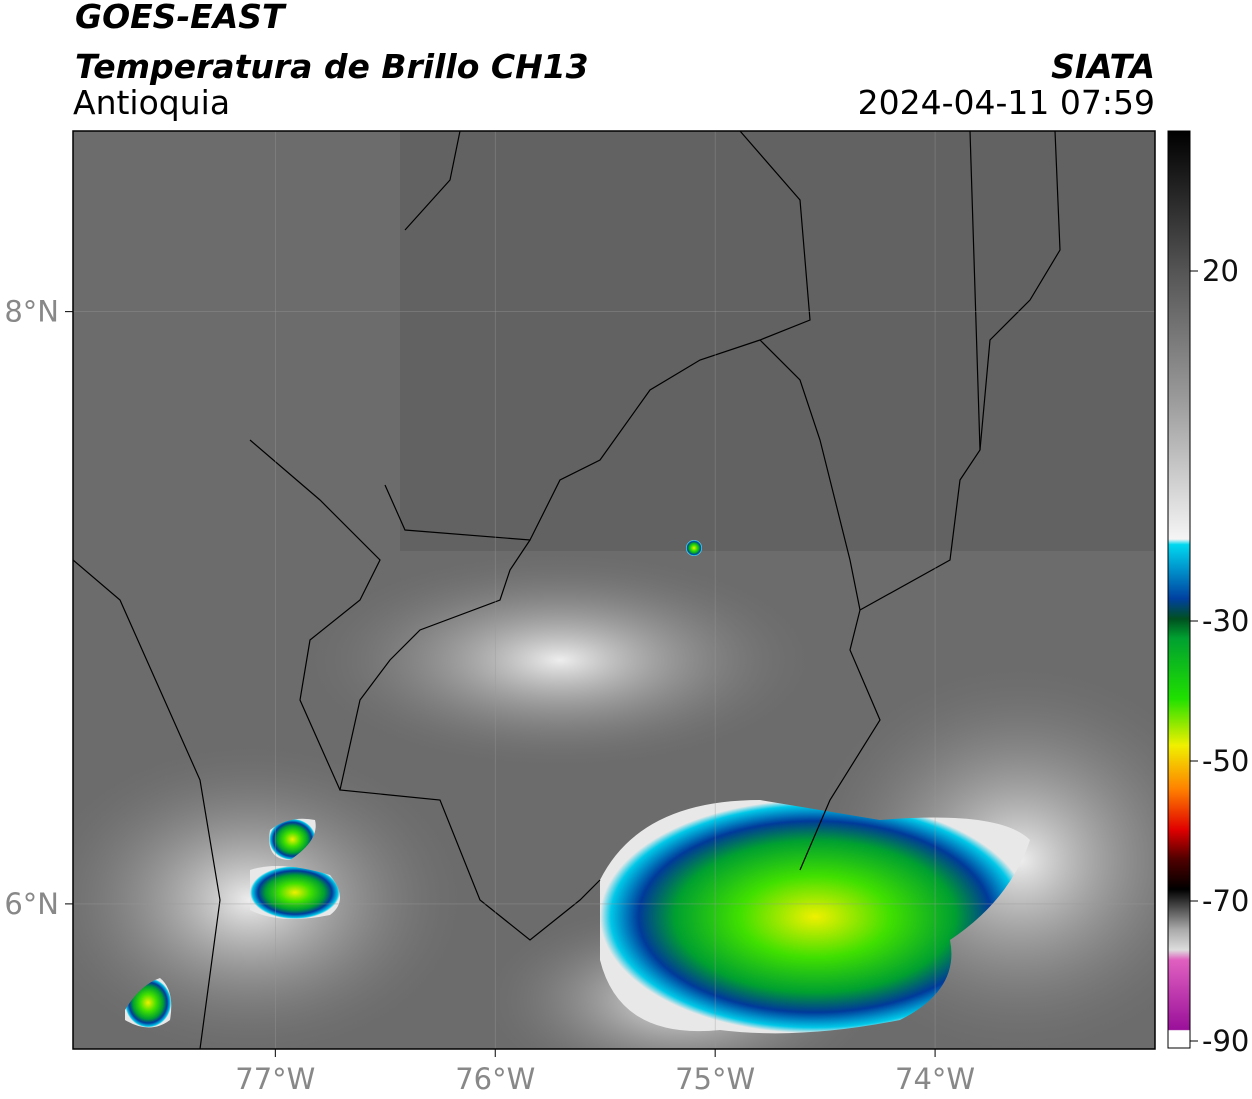 Image resolution: width=1252 pixels, height=1099 pixels. Describe the element at coordinates (1220, 271) in the screenshot. I see `colorbar-tick-label: 20` at that location.